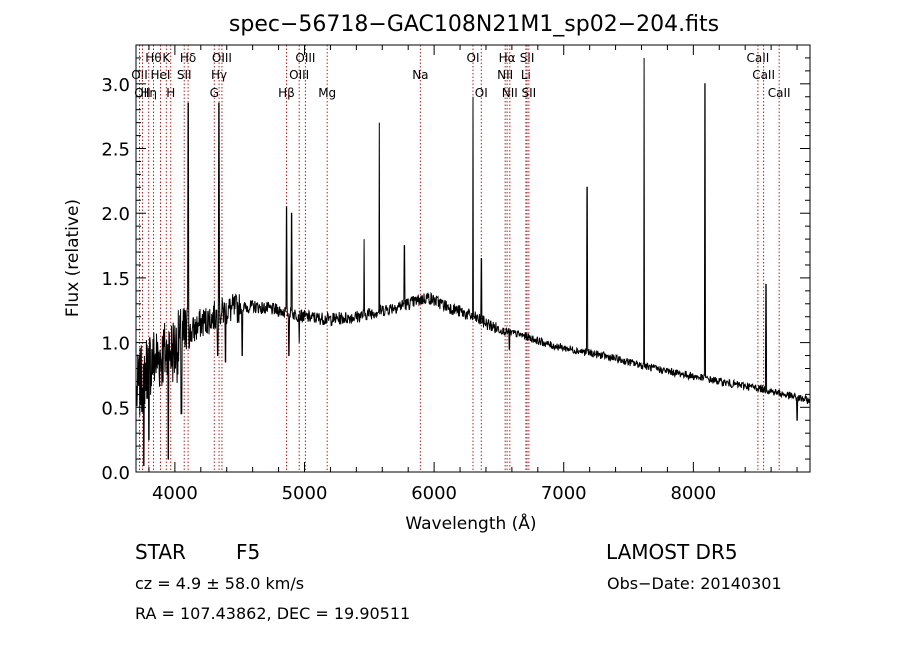 Image resolution: width=900 pixels, height=649 pixels. I want to click on y-tick-label: 0.5, so click(115, 408).